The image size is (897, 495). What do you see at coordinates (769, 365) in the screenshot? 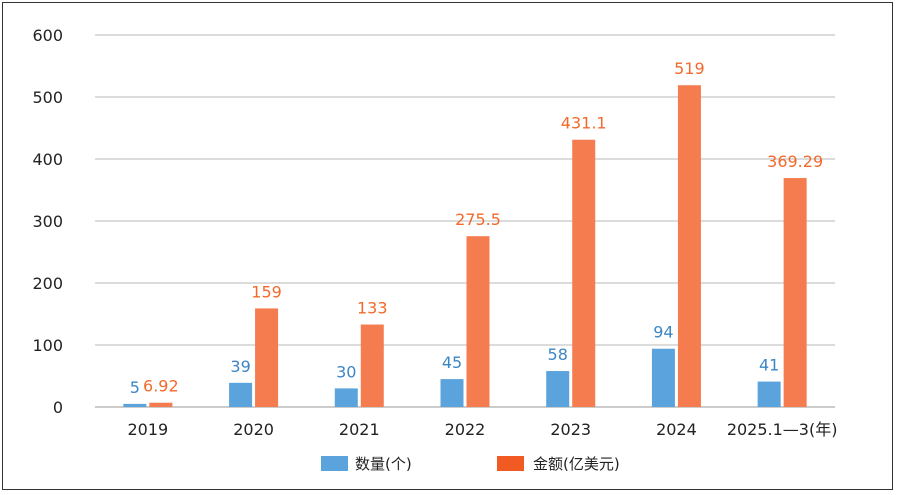
I see `data-label: 41` at bounding box center [769, 365].